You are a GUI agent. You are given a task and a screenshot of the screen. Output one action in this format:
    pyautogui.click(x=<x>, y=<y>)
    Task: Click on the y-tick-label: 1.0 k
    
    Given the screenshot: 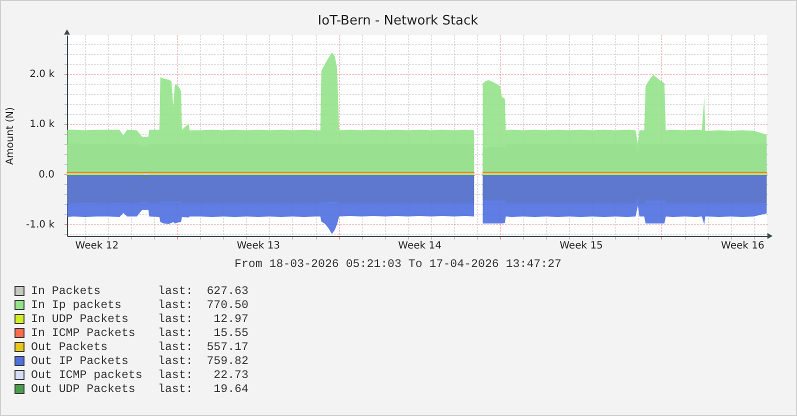 What is the action you would take?
    pyautogui.click(x=42, y=124)
    